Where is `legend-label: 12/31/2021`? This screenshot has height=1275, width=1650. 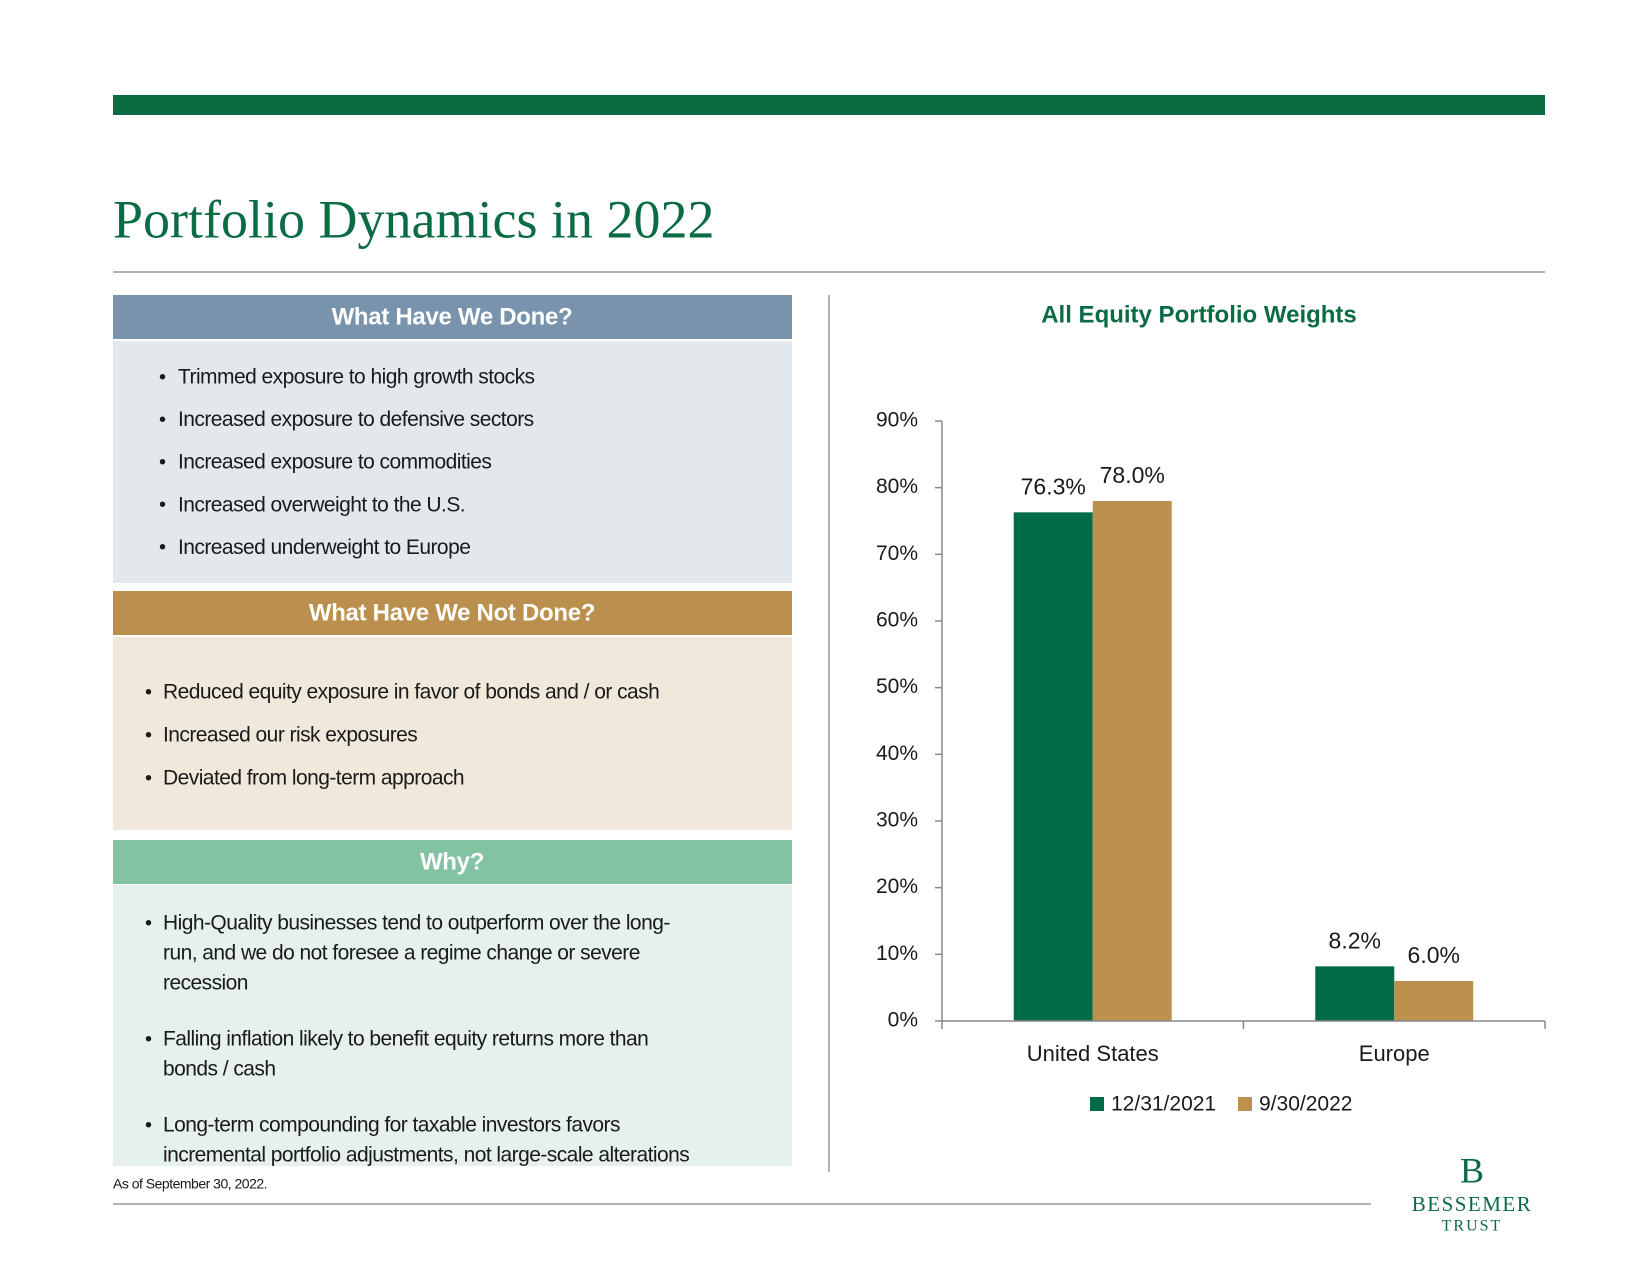 legend-label: 12/31/2021 is located at coordinates (1163, 1104).